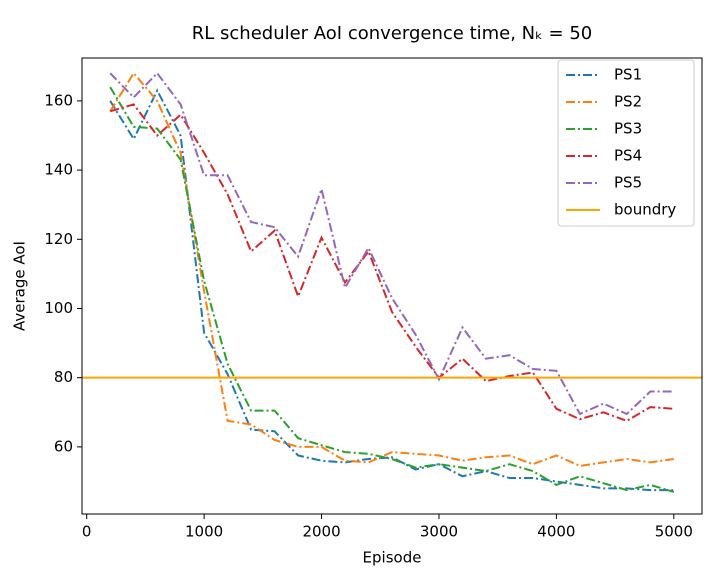 The height and width of the screenshot is (571, 716). What do you see at coordinates (204, 532) in the screenshot?
I see `x-tick-label: 1000` at bounding box center [204, 532].